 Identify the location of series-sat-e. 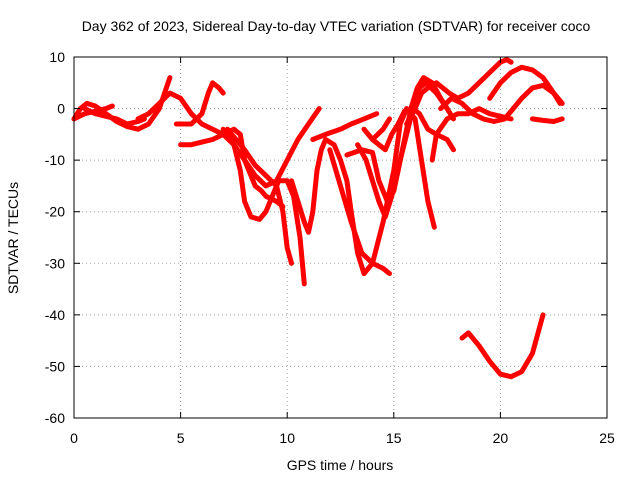
(199, 103).